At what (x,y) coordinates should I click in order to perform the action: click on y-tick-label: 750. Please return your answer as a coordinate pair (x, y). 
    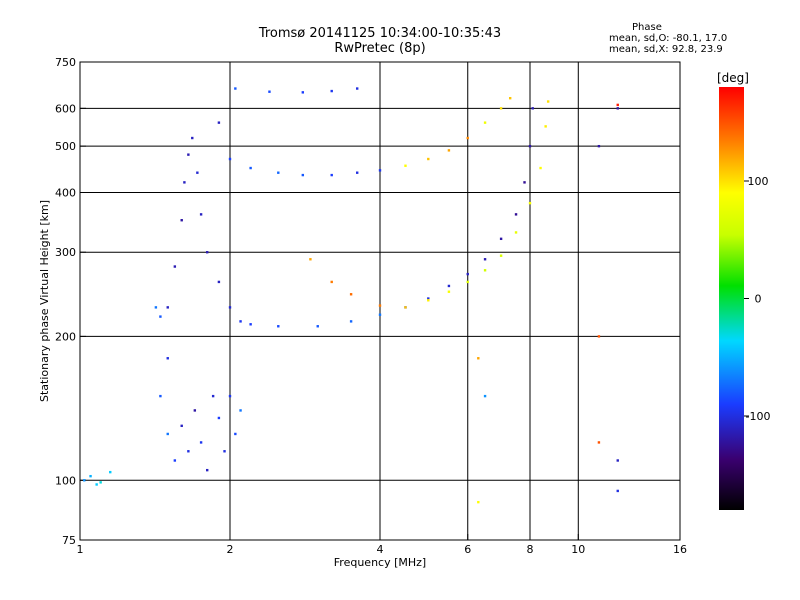
    Looking at the image, I should click on (65, 62).